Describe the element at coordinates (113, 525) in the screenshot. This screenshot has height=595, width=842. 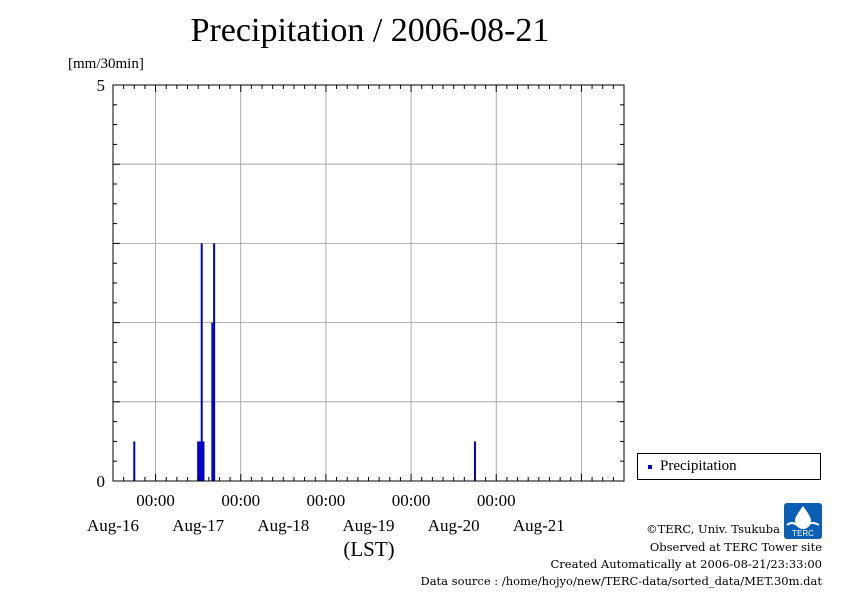
I see `x-date-label: Aug-16` at that location.